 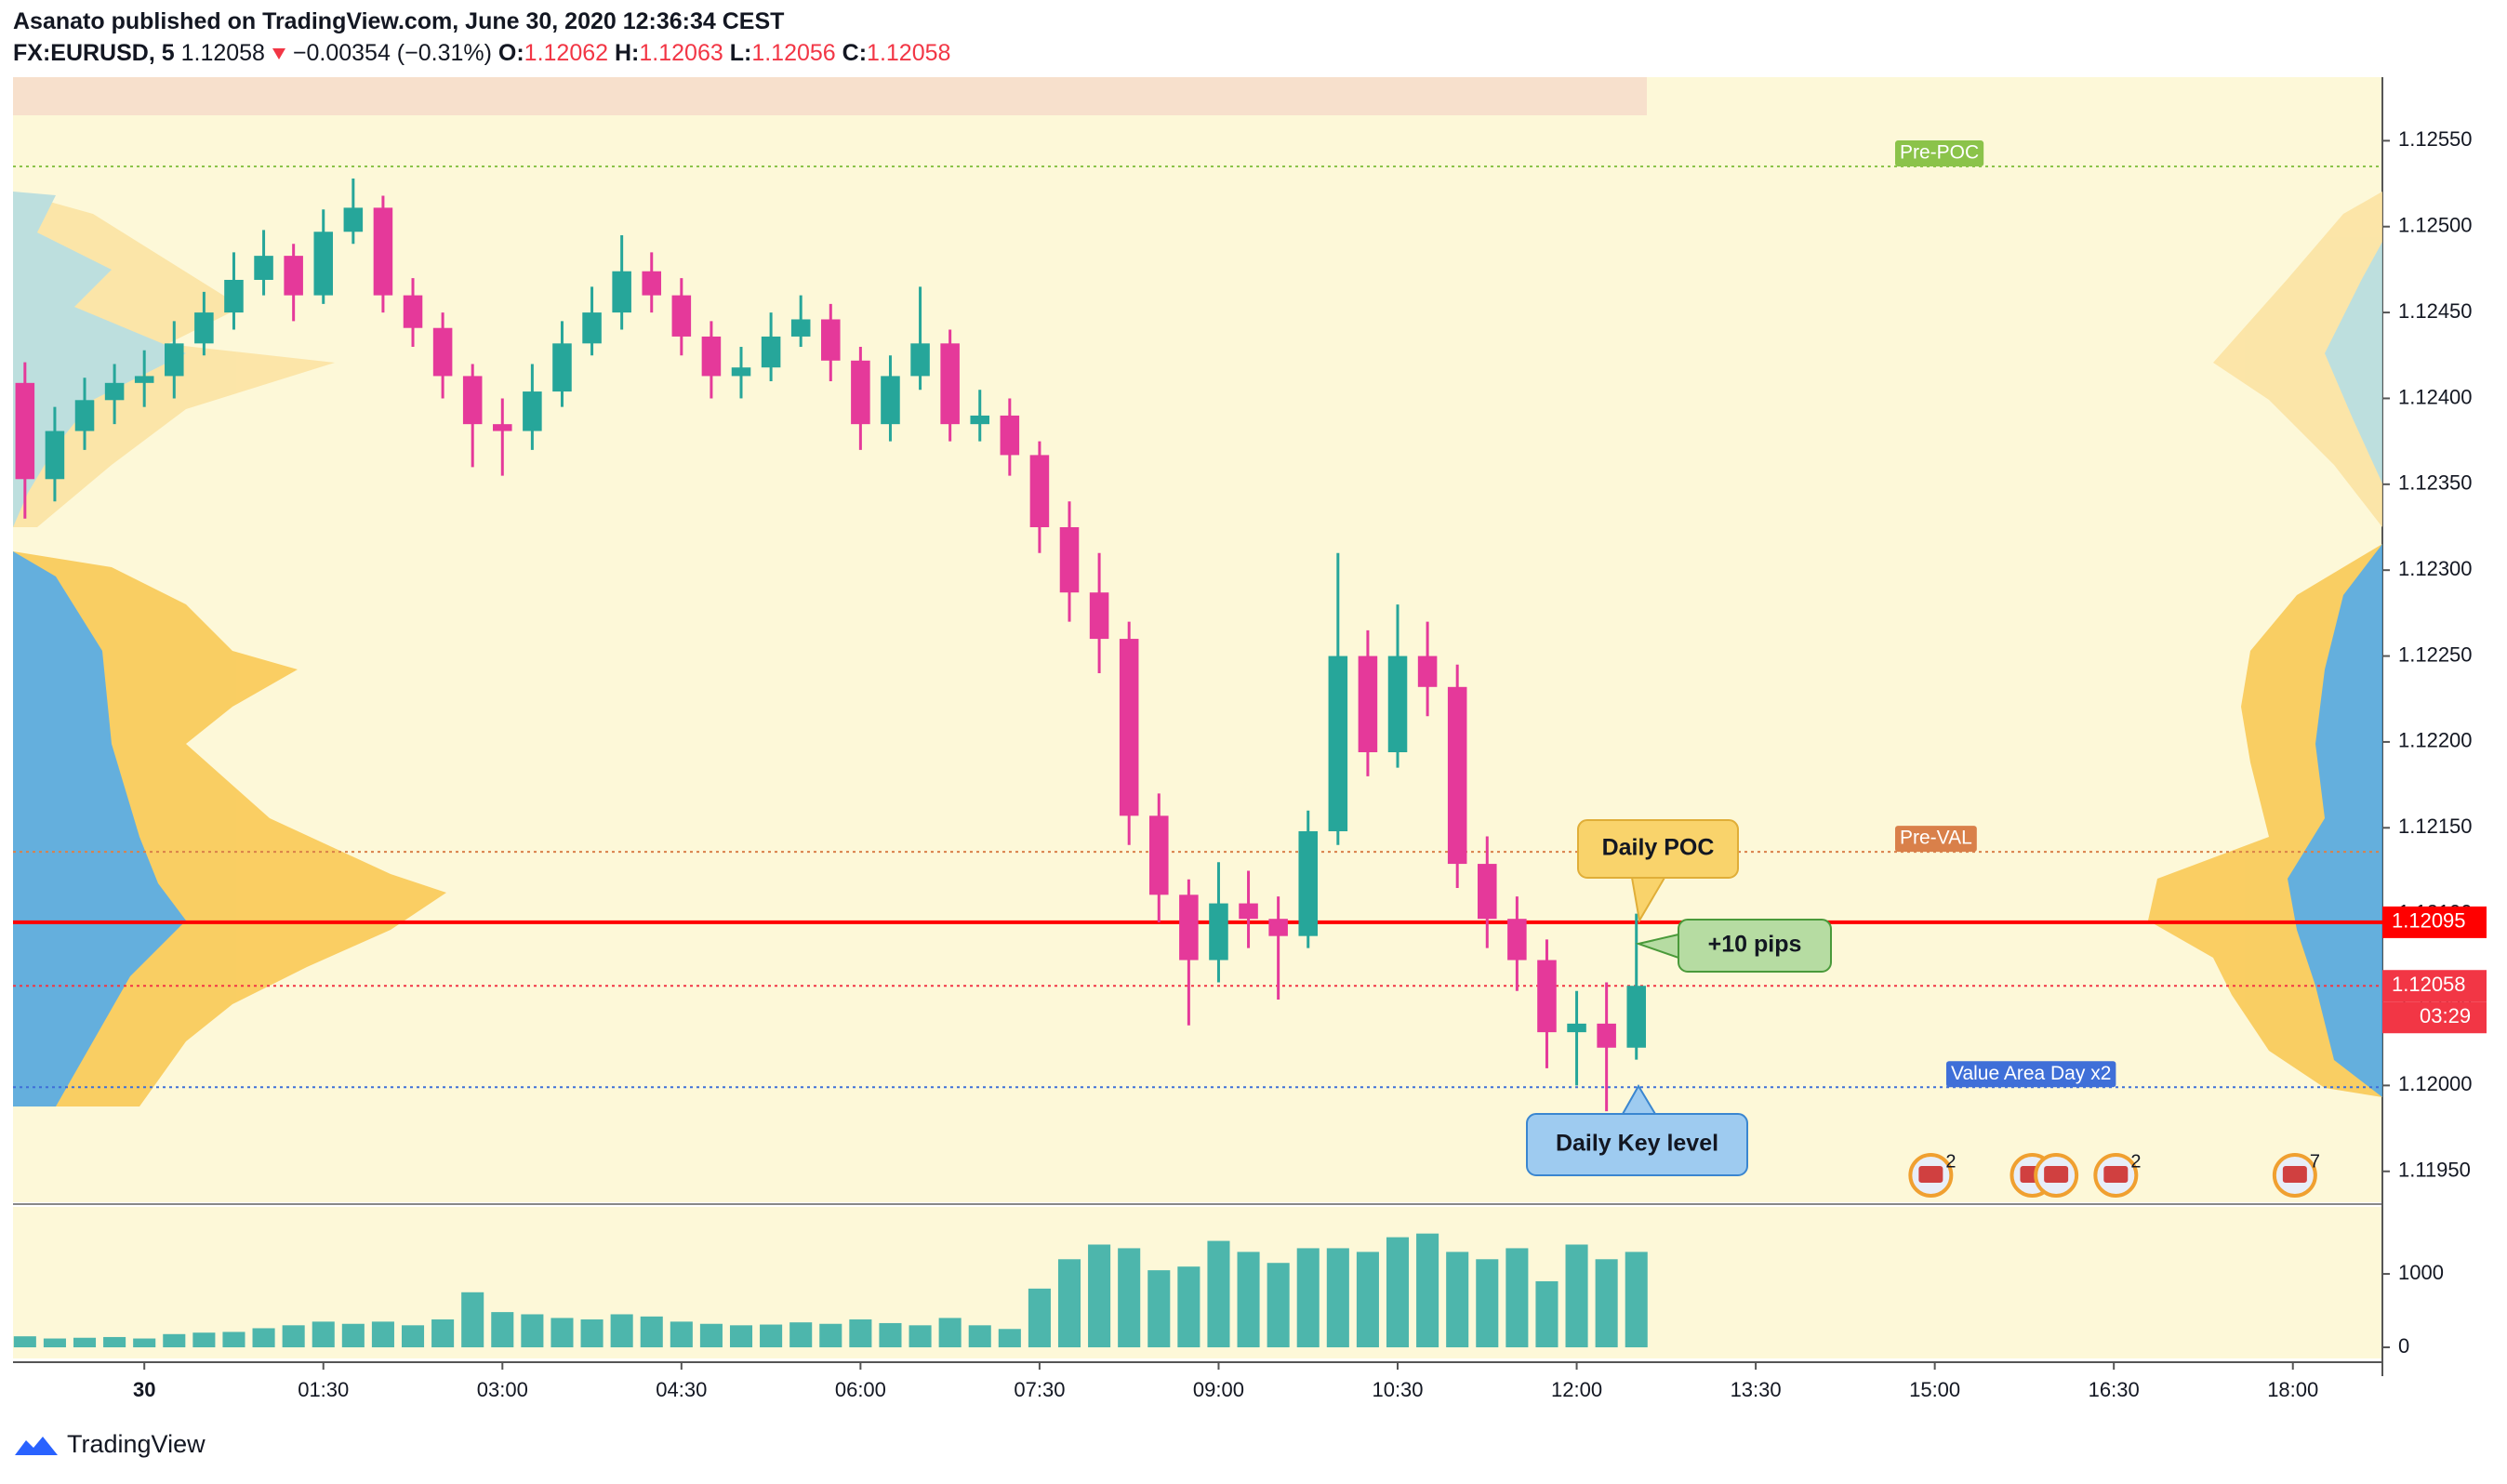 What do you see at coordinates (681, 1389) in the screenshot?
I see `x-tick-label: 04:30` at bounding box center [681, 1389].